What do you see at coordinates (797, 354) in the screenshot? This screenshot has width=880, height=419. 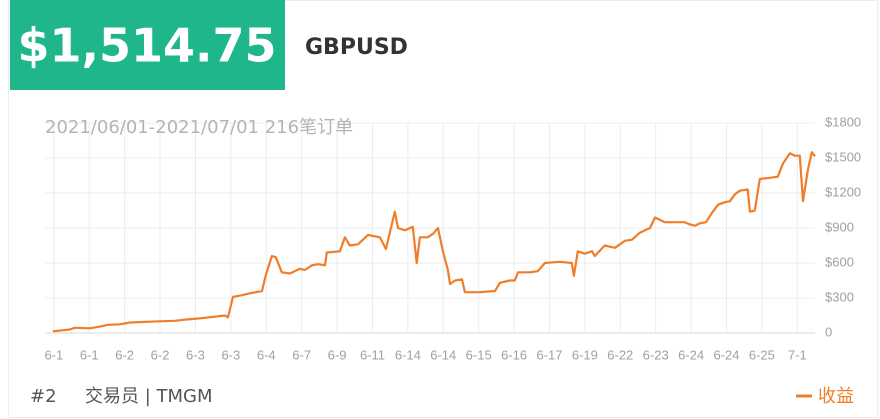 I see `x-tick-label: 7-1` at bounding box center [797, 354].